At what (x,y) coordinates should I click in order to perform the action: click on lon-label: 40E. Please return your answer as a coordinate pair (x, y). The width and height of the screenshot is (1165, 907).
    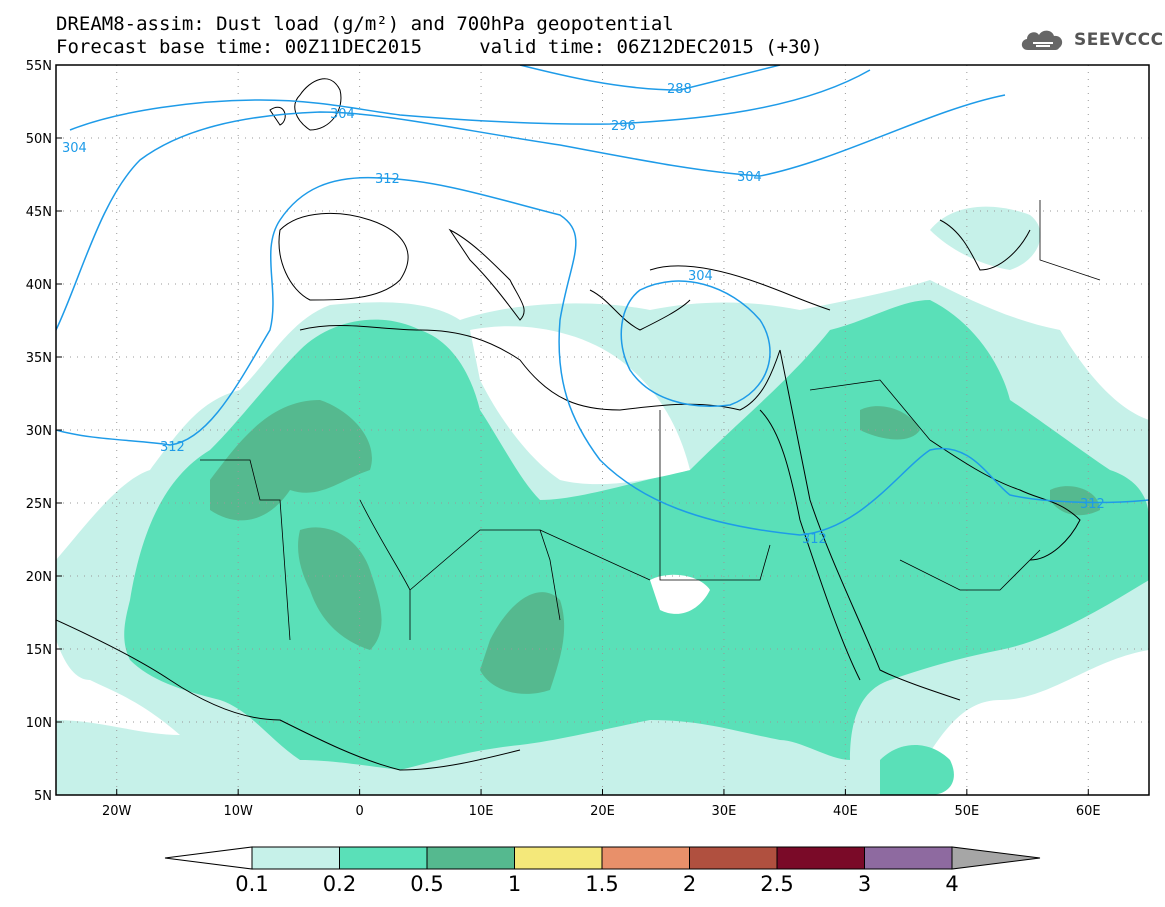
    Looking at the image, I should click on (845, 811).